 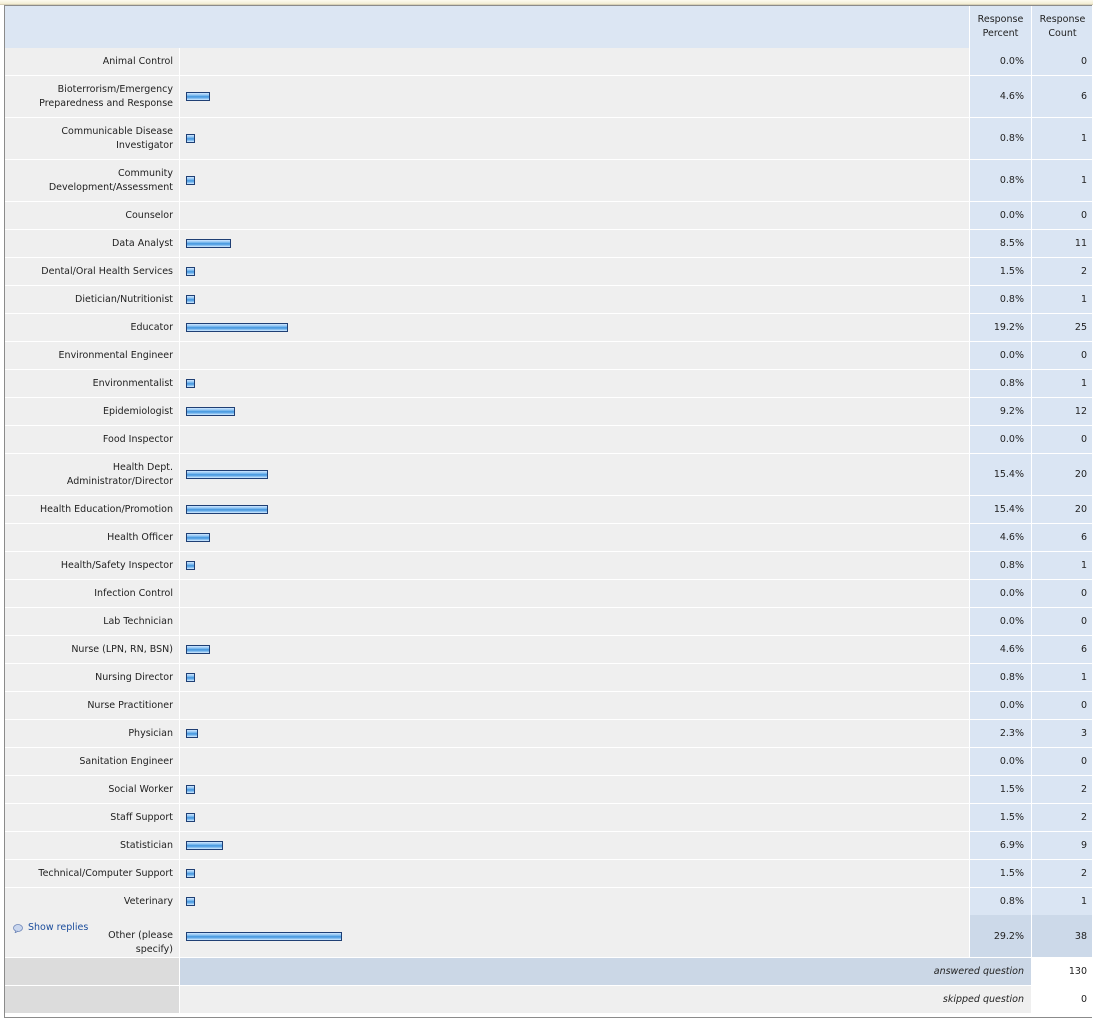 What do you see at coordinates (1061, 936) in the screenshot?
I see `row-count: 38` at bounding box center [1061, 936].